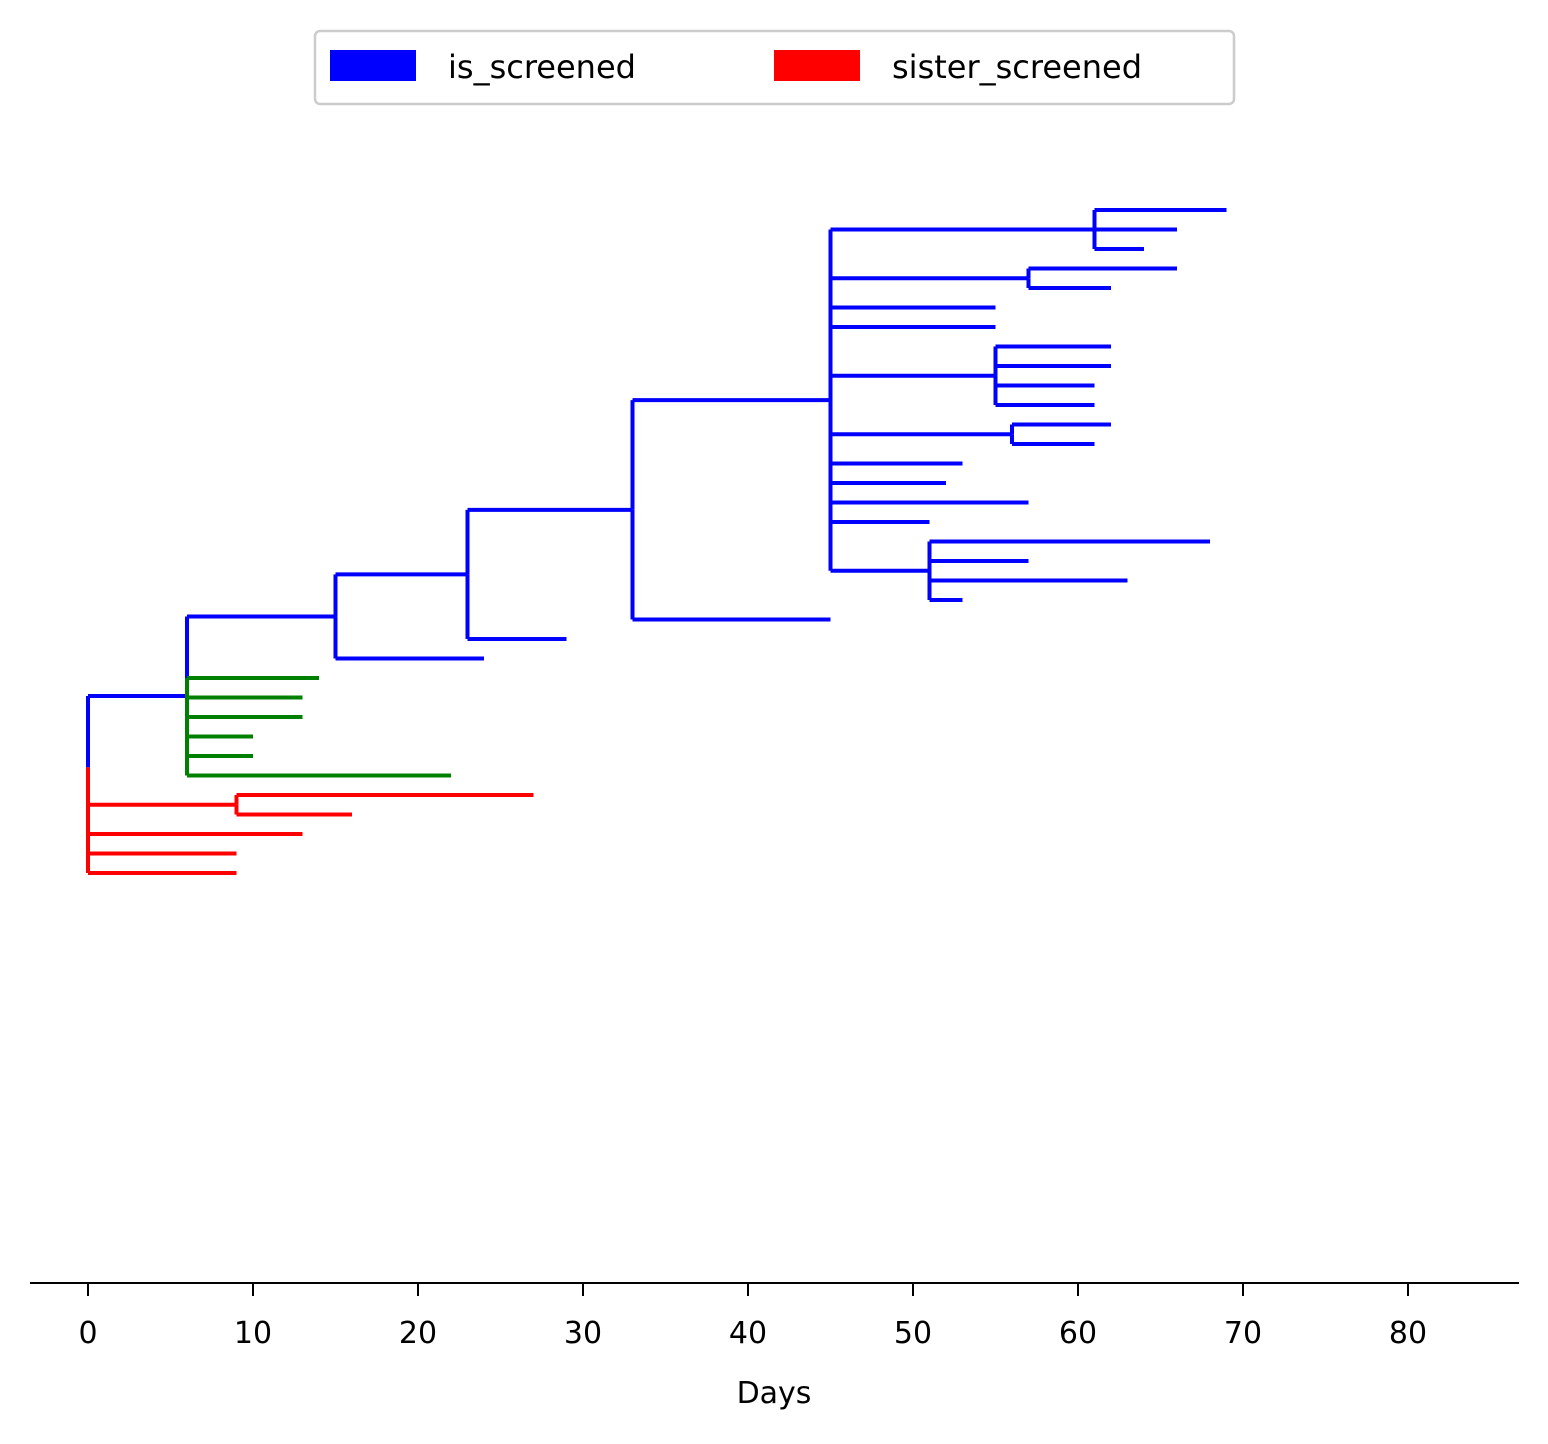 This screenshot has width=1548, height=1444. What do you see at coordinates (1243, 1333) in the screenshot?
I see `x-tick-label-70: 70` at bounding box center [1243, 1333].